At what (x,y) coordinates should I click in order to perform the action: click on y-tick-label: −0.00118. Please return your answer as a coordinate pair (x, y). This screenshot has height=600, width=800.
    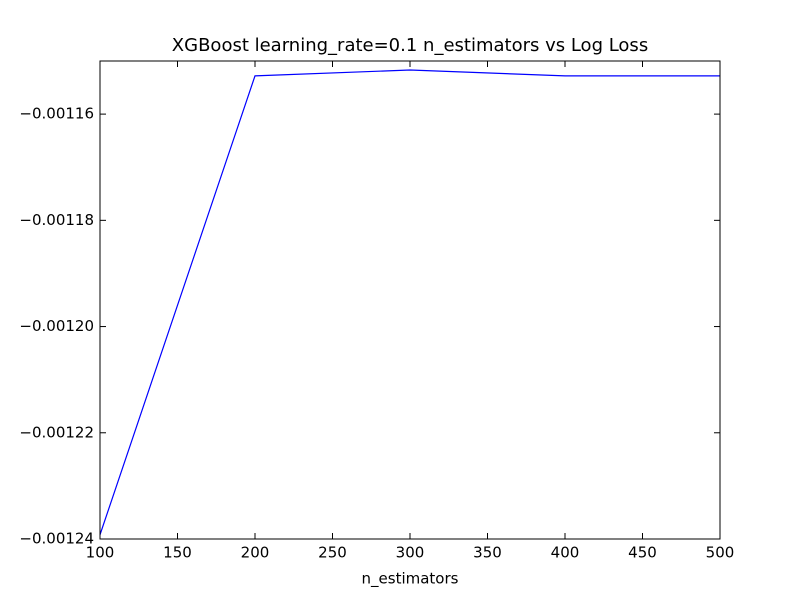
    Looking at the image, I should click on (56, 220).